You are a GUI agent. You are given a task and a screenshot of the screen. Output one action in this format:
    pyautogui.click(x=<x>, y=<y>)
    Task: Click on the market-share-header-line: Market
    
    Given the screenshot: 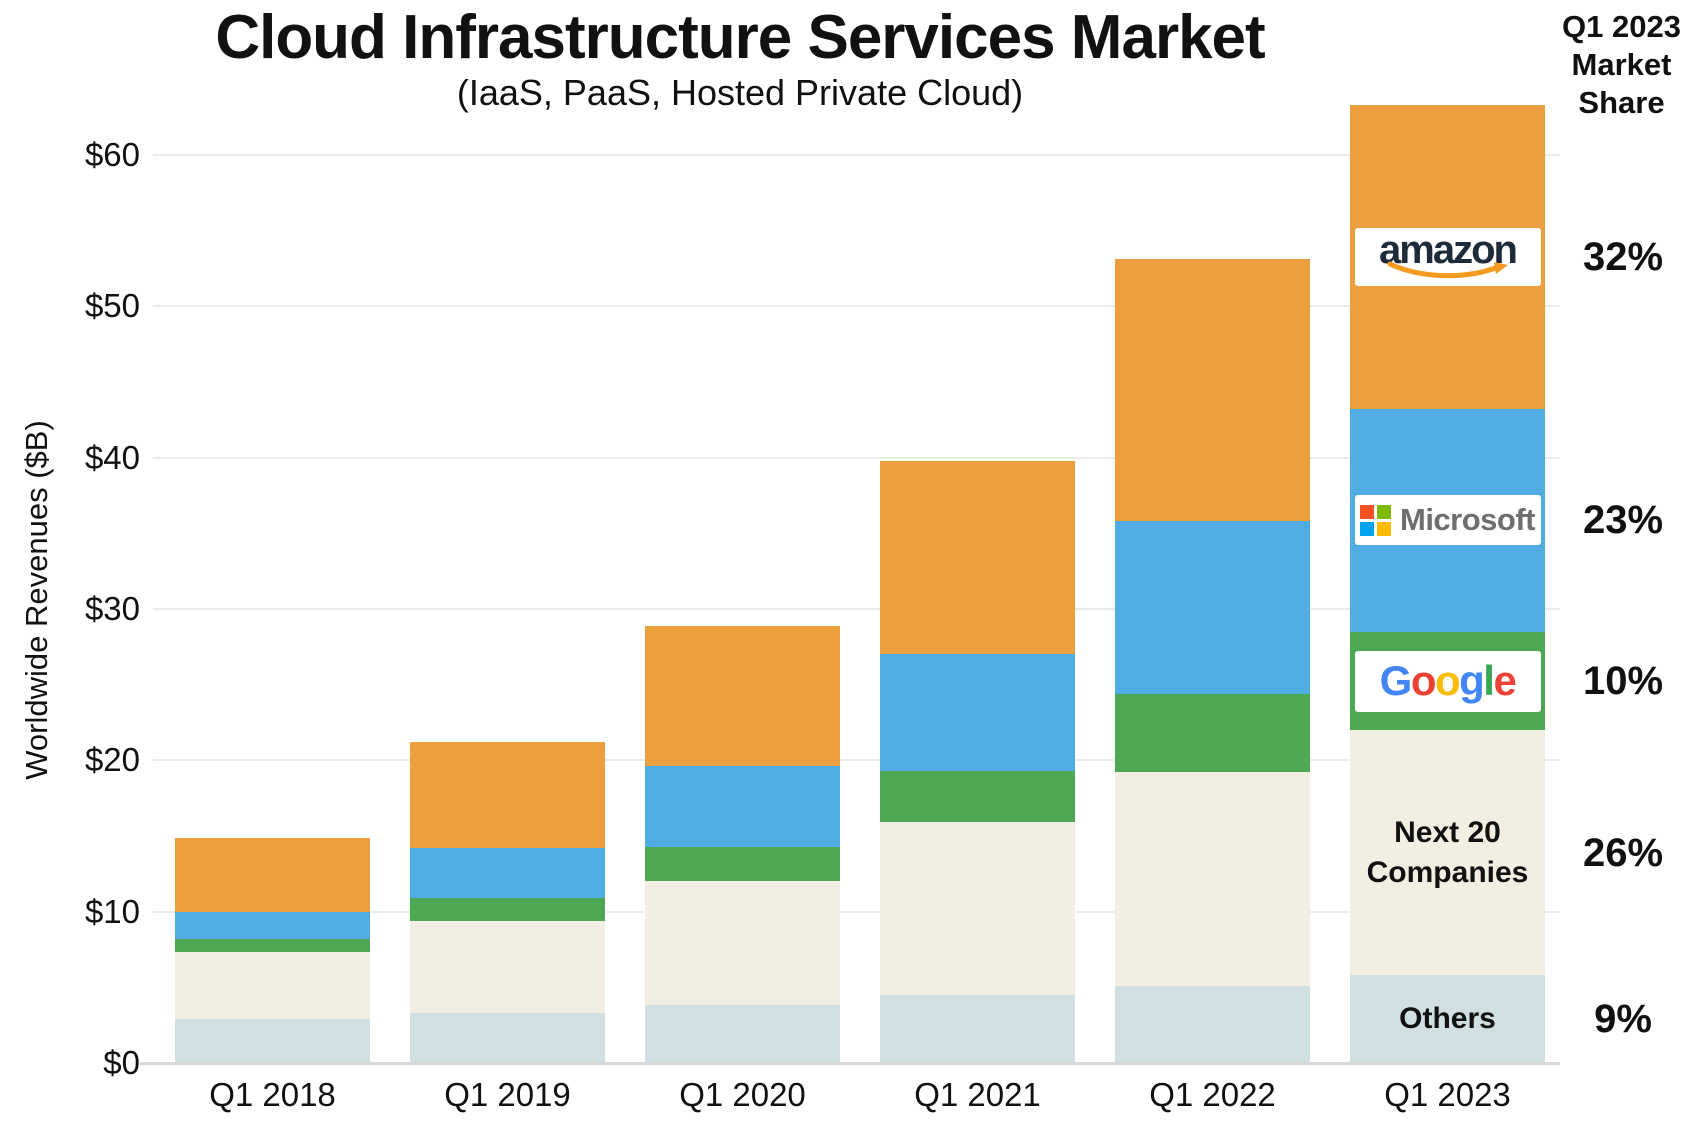 What is the action you would take?
    pyautogui.click(x=1621, y=64)
    